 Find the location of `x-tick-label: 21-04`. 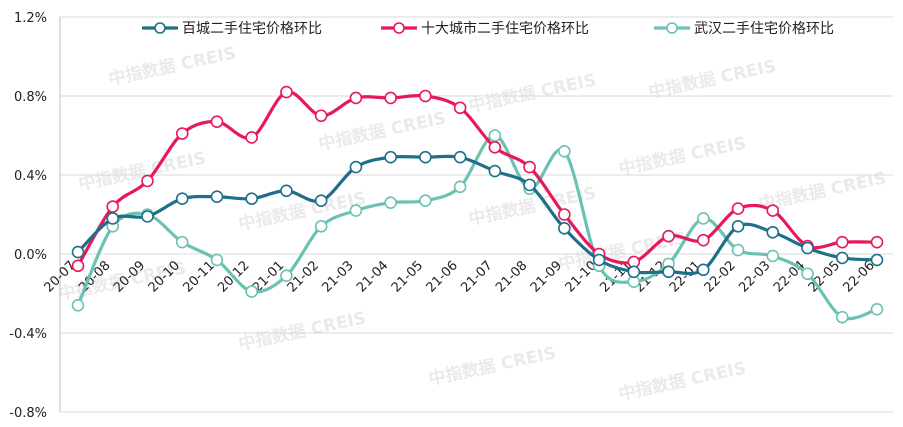

x-tick-label: 21-04 is located at coordinates (372, 276).